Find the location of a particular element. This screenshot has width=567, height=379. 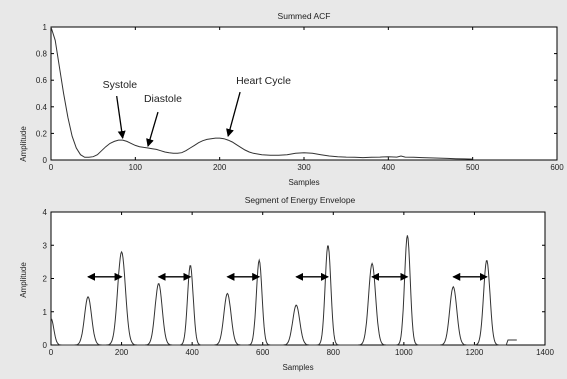

y-tick-label: 0.4 is located at coordinates (42, 107).